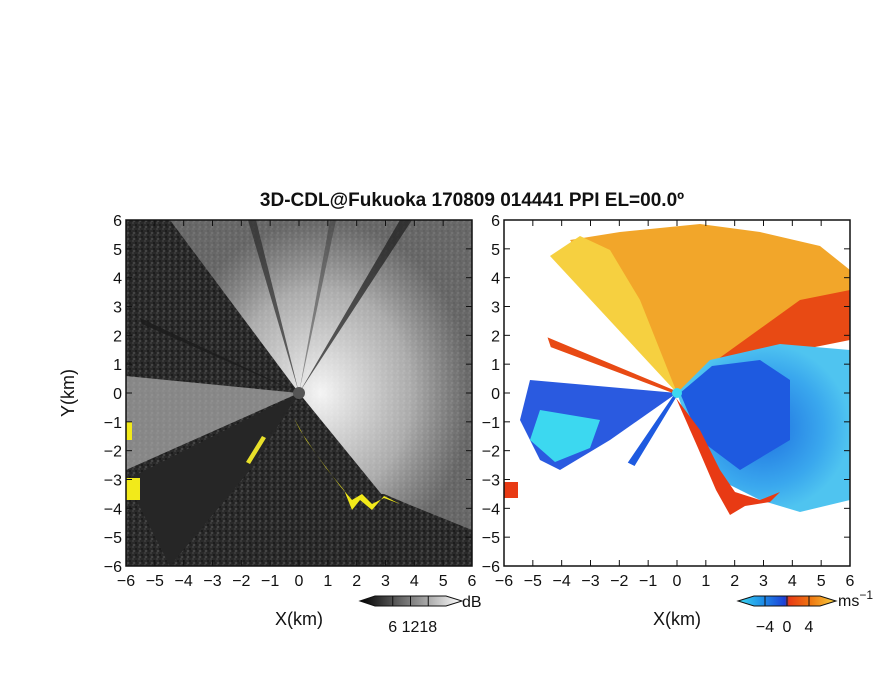 The height and width of the screenshot is (680, 880). What do you see at coordinates (613, 314) in the screenshot?
I see `velocity-sector-north-outer` at bounding box center [613, 314].